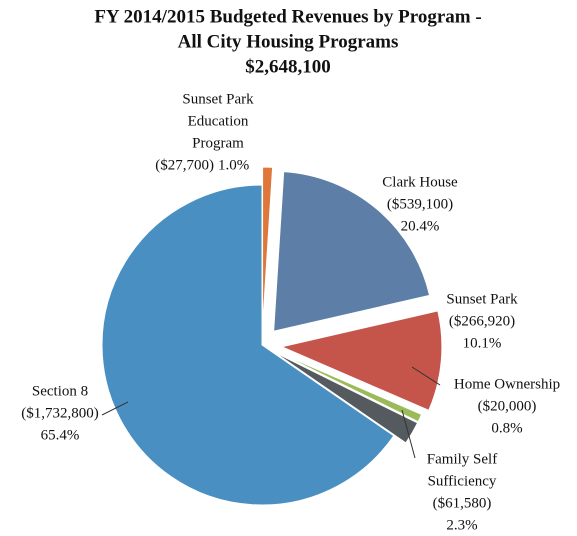 The height and width of the screenshot is (536, 577). Describe the element at coordinates (218, 121) in the screenshot. I see `slice-label: Education` at that location.